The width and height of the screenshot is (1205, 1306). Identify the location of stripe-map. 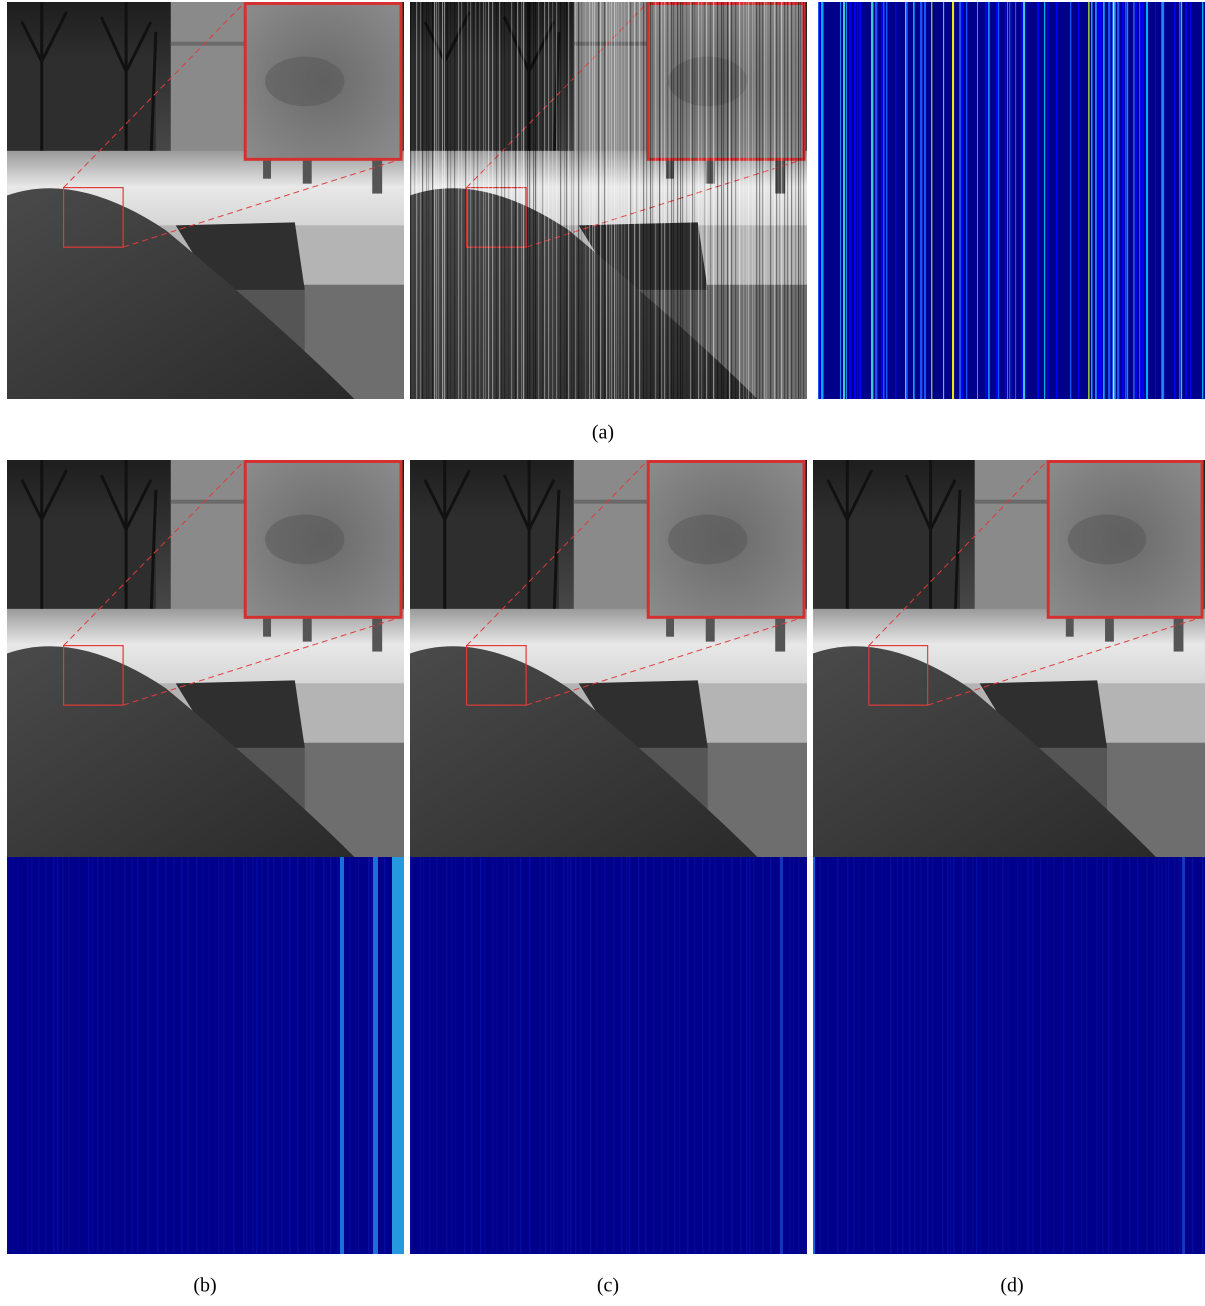
(1011, 200).